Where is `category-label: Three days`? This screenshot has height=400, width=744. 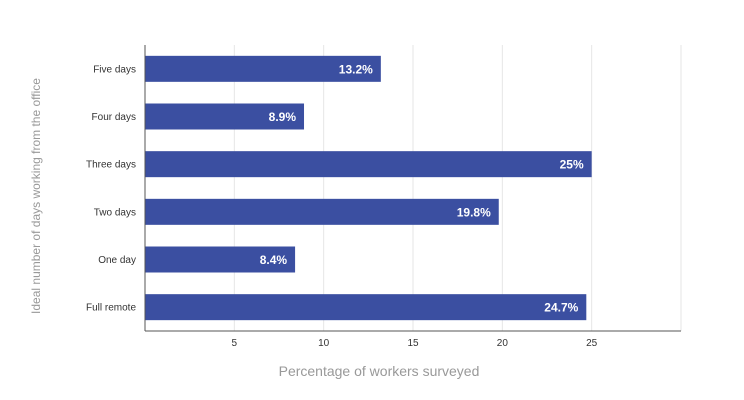
category-label: Three days is located at coordinates (111, 165).